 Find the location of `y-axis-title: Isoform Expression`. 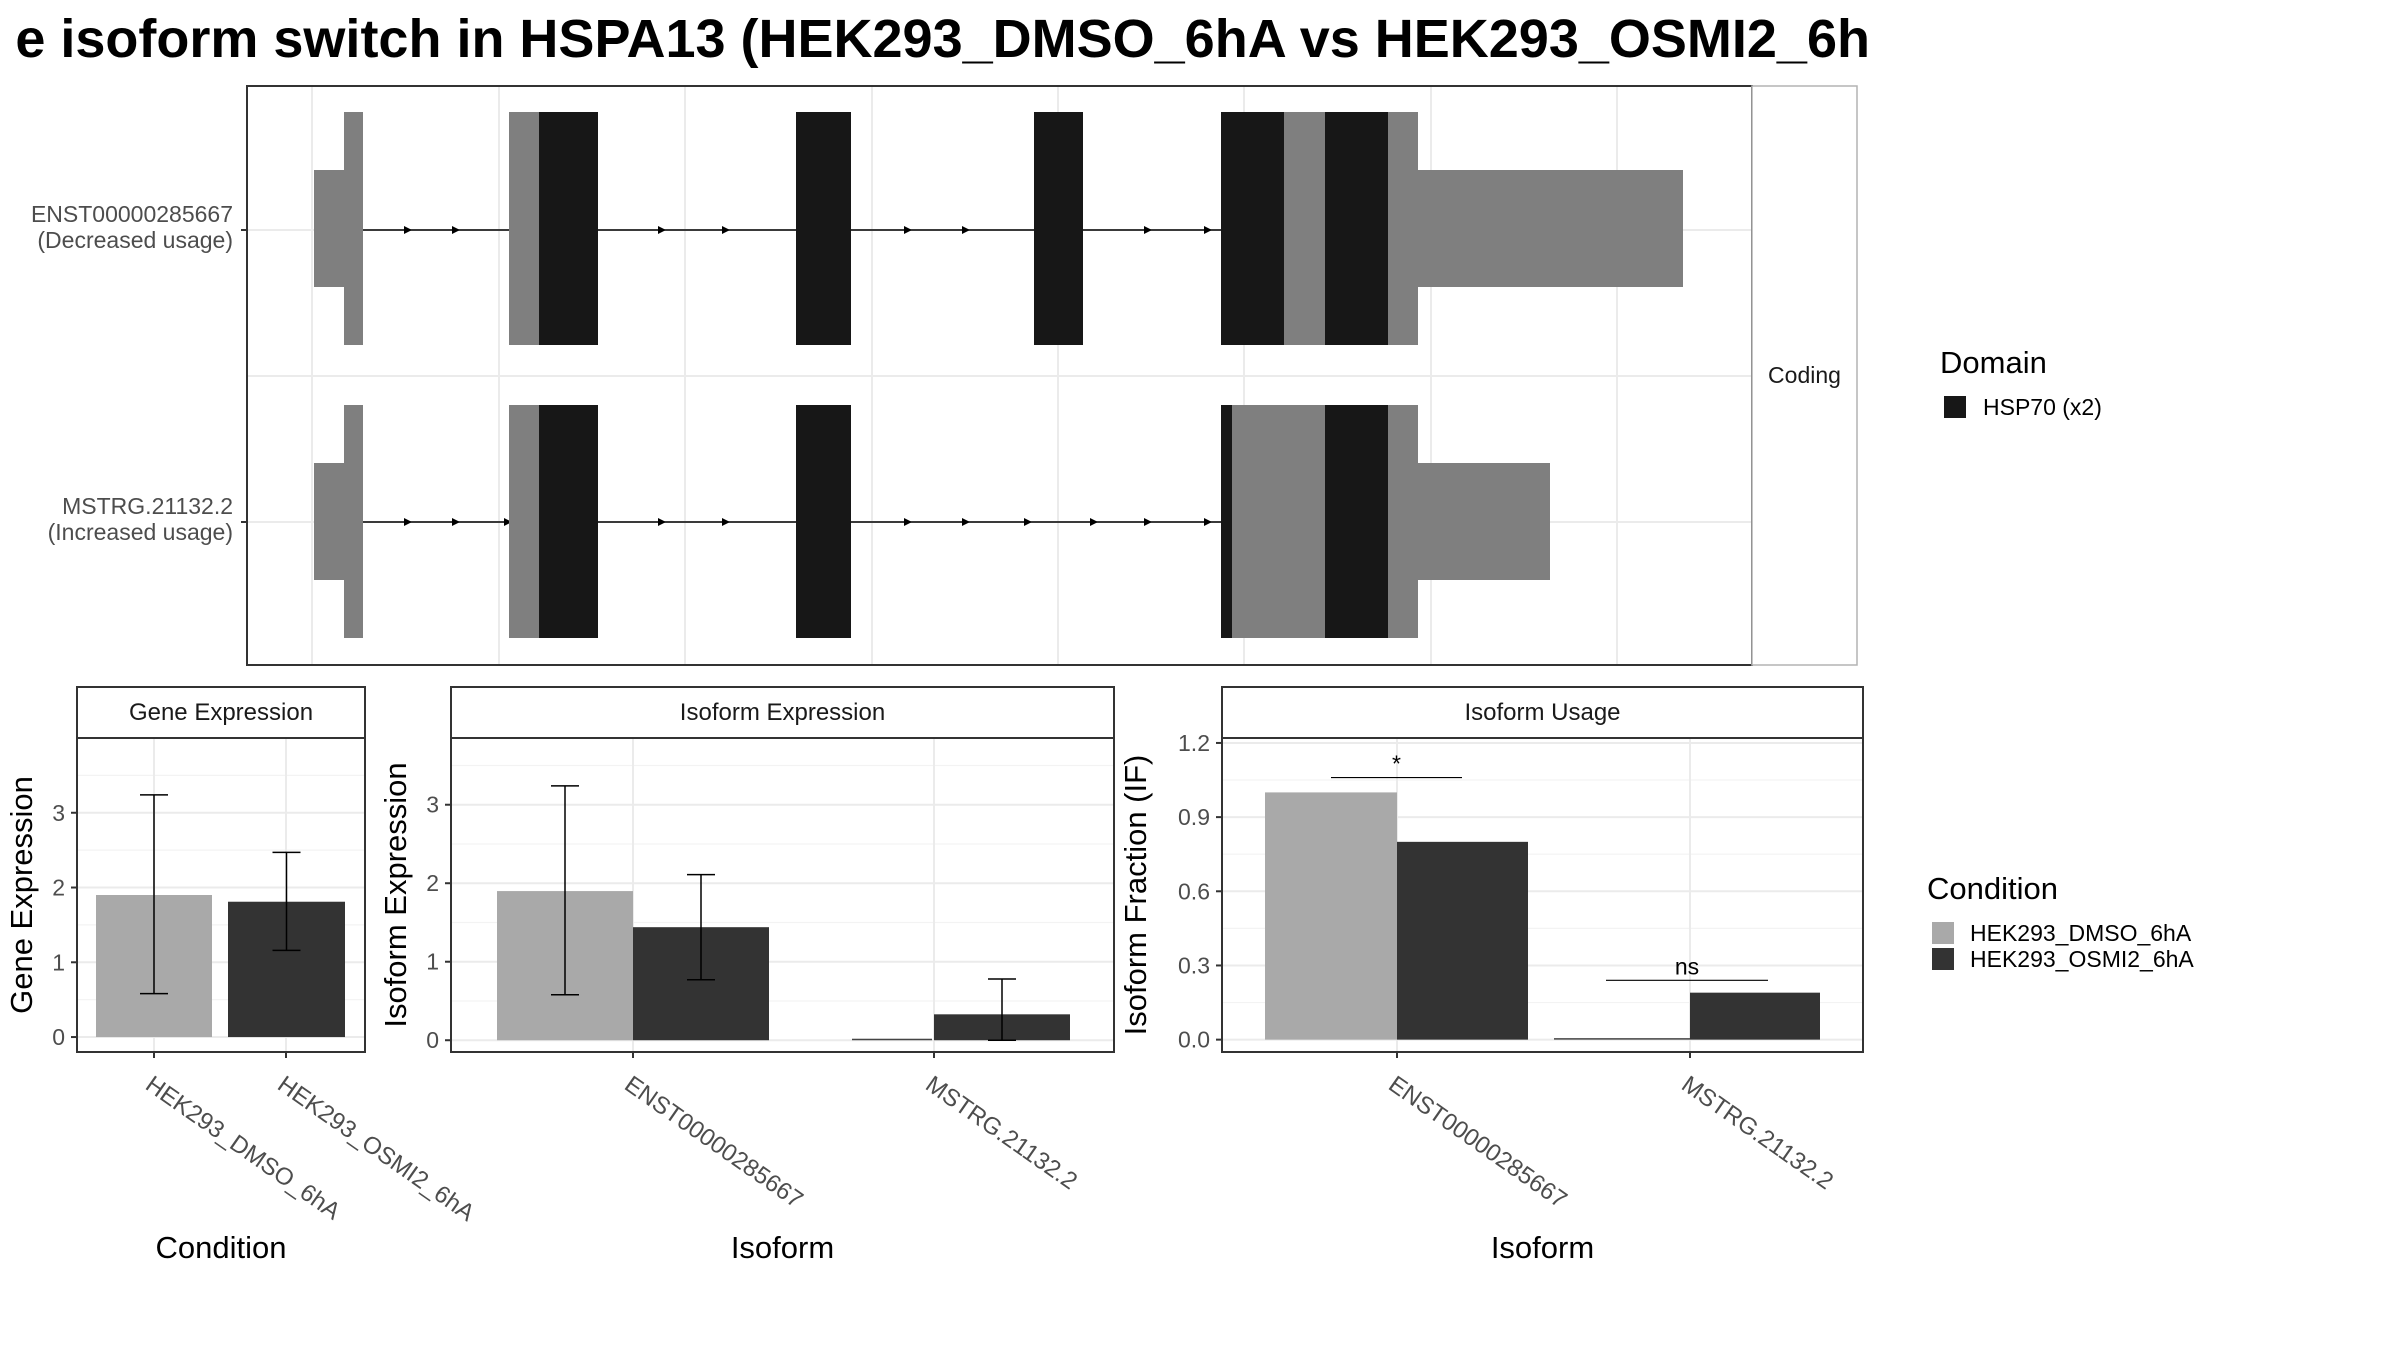

y-axis-title: Isoform Expression is located at coordinates (395, 894).